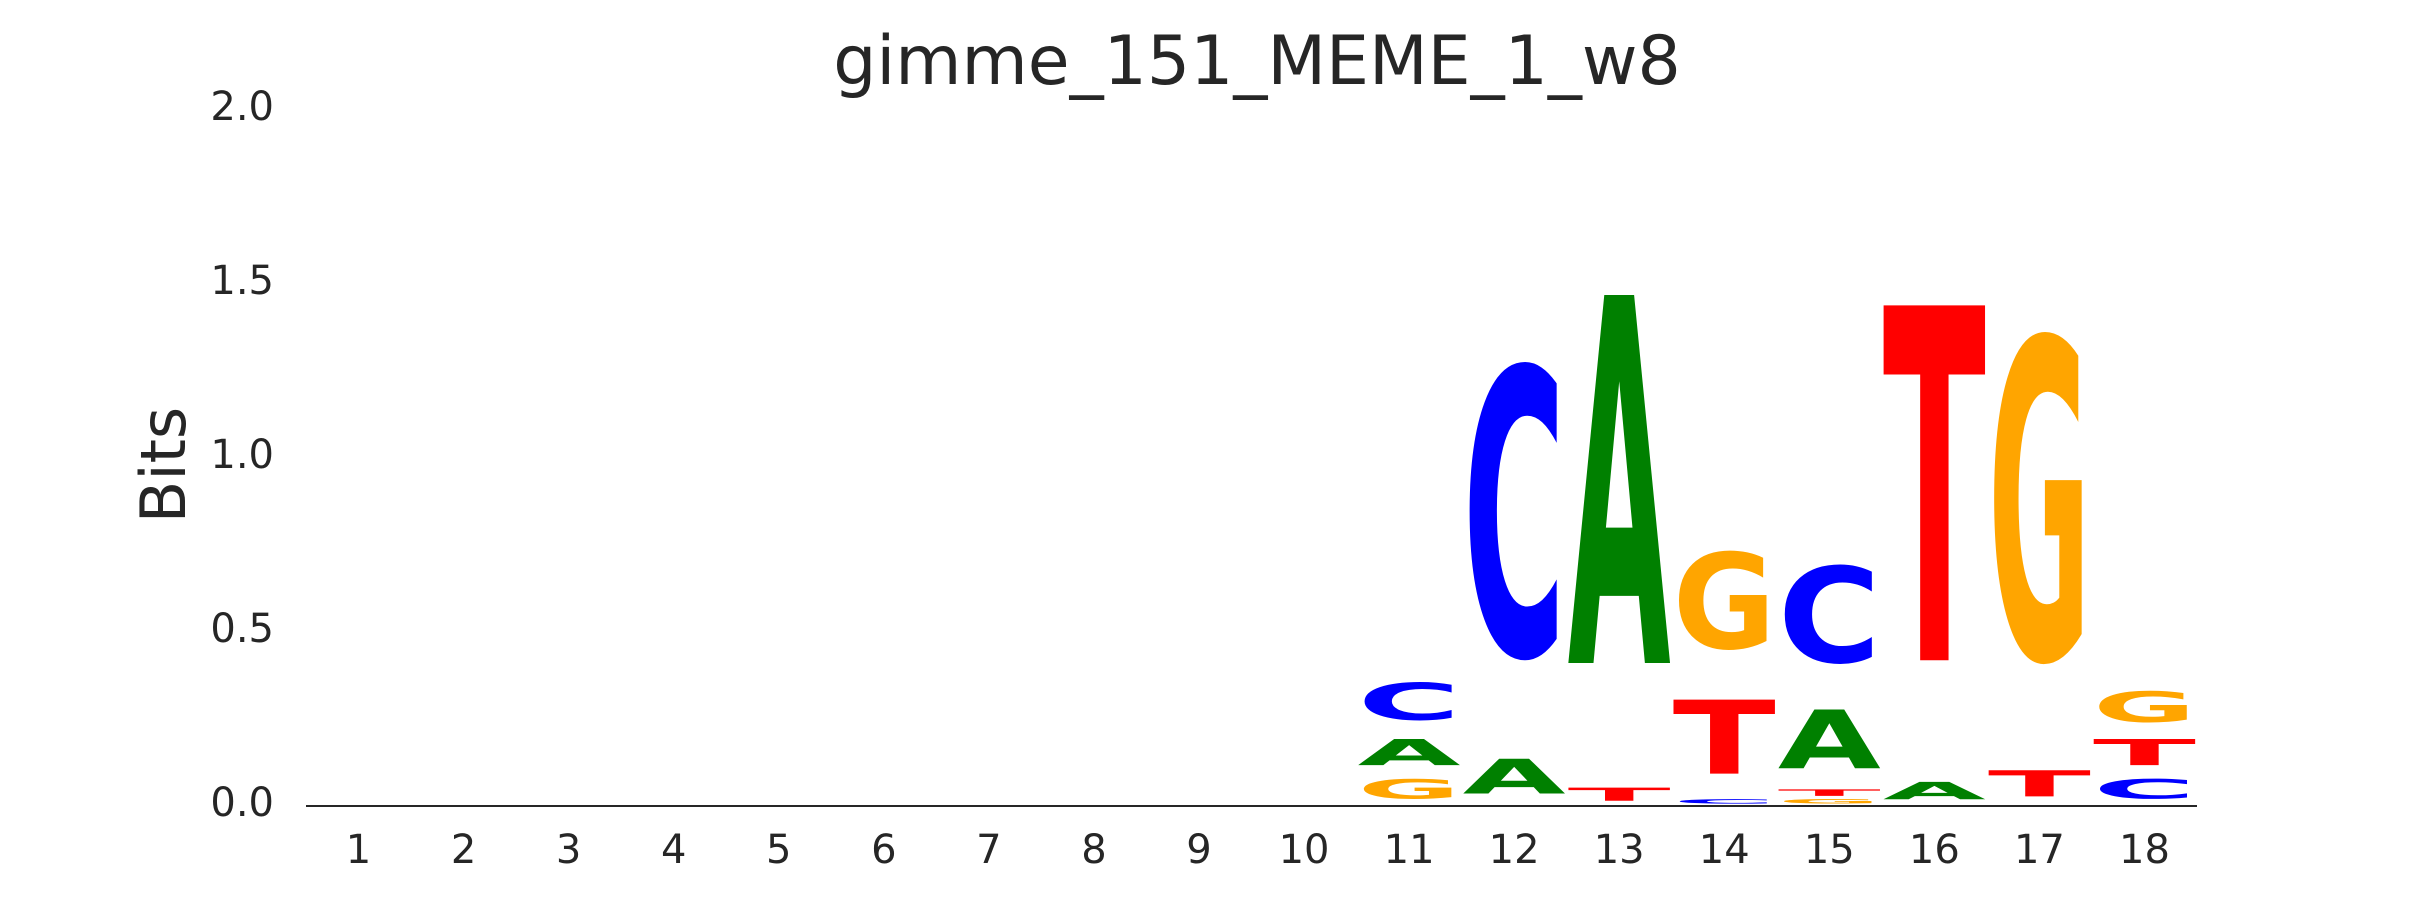 This screenshot has width=2430, height=900. What do you see at coordinates (1619, 850) in the screenshot?
I see `x-tick-label: 13` at bounding box center [1619, 850].